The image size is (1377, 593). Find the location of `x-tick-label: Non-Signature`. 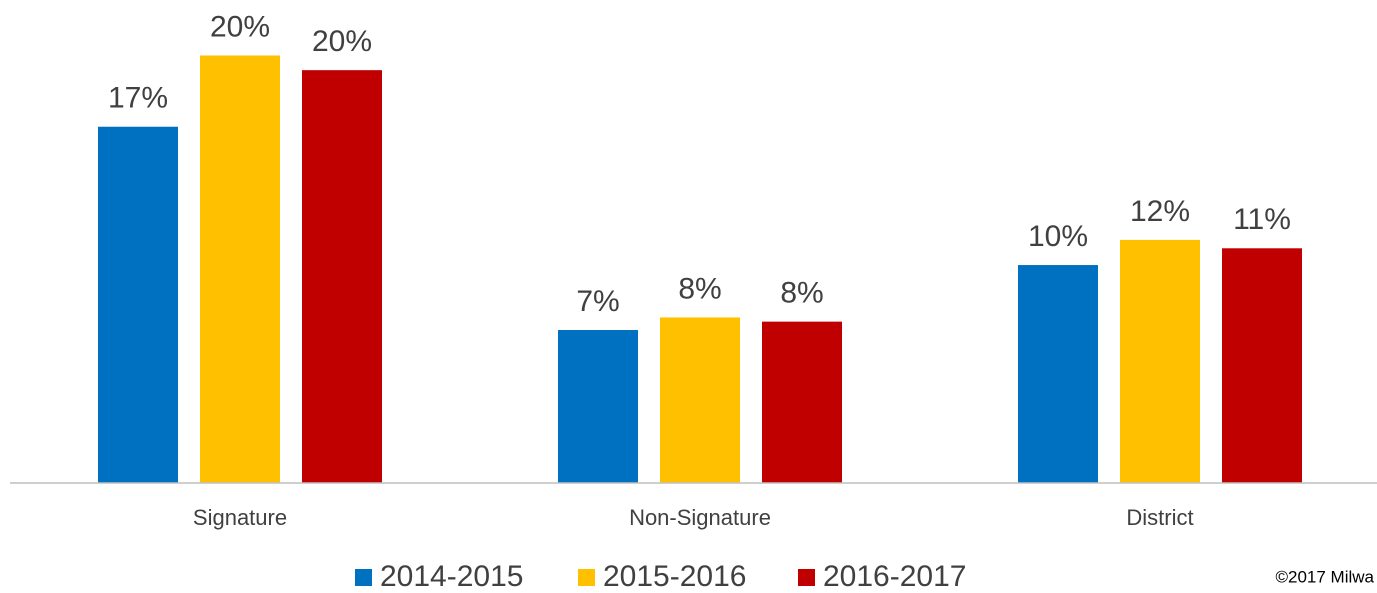

x-tick-label: Non-Signature is located at coordinates (700, 517).